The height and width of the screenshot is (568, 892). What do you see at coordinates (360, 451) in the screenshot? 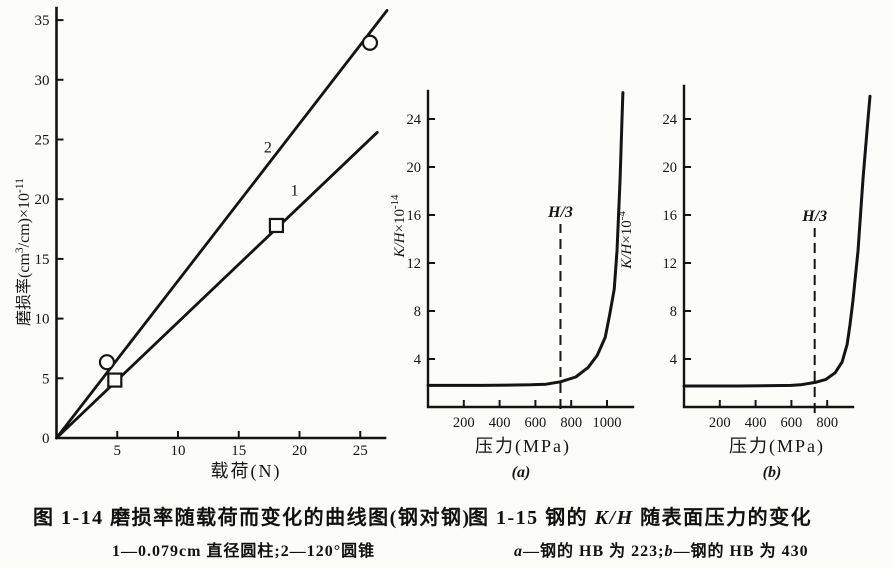
I see `x-tick-label: 25` at bounding box center [360, 451].